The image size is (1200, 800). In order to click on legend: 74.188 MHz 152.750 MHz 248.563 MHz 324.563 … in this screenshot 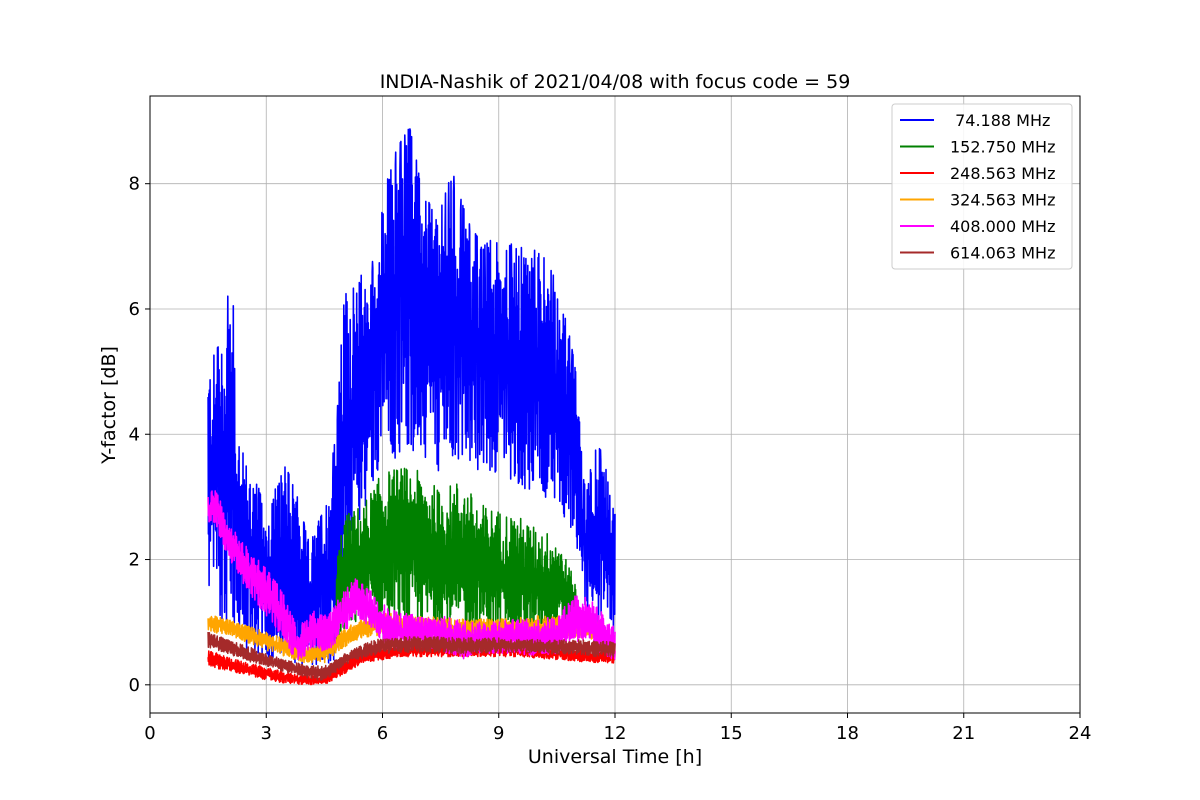, I will do `click(982, 186)`.